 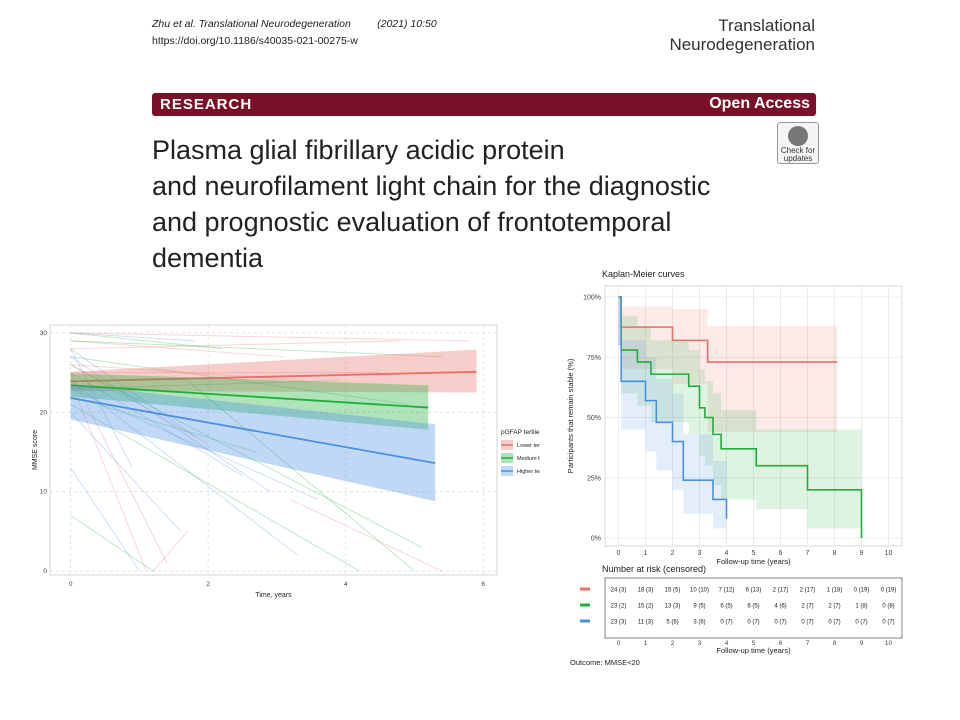 What do you see at coordinates (742, 44) in the screenshot?
I see `journal-logo-line2: Neurodegeneration` at bounding box center [742, 44].